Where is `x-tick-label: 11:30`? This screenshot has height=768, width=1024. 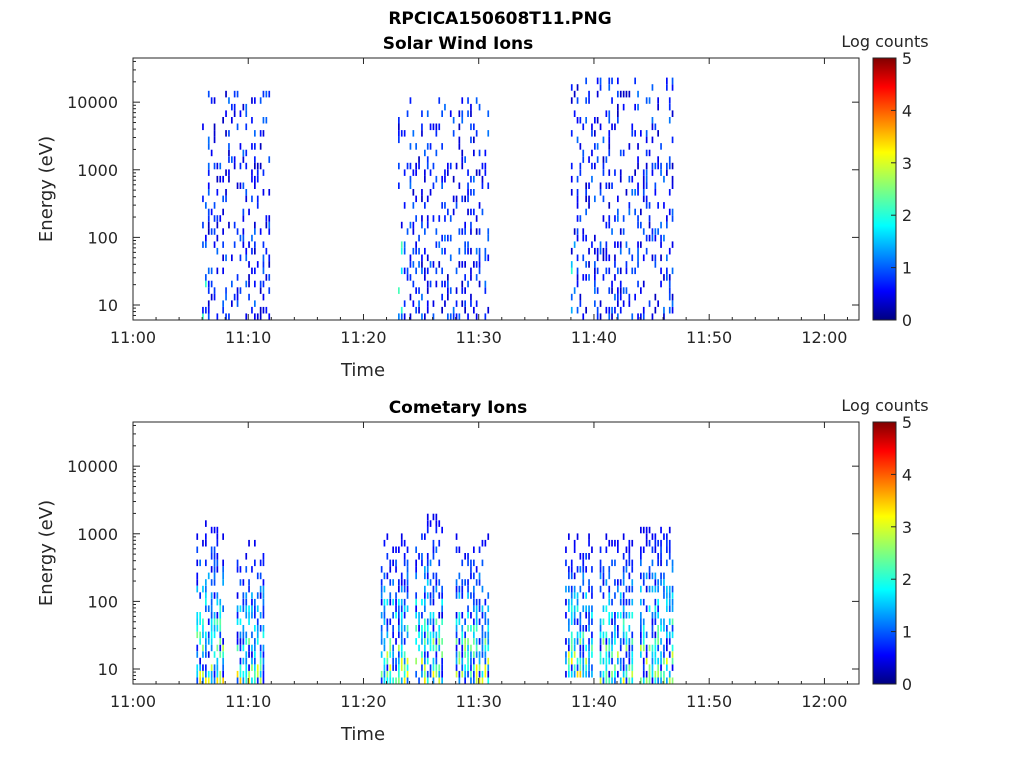 x-tick-label: 11:30 is located at coordinates (479, 701).